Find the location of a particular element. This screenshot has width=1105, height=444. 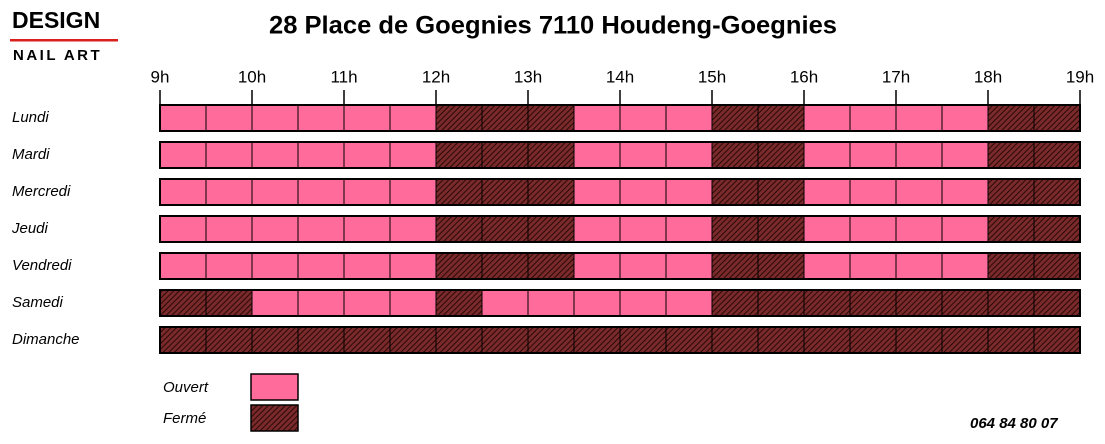

day-label: Mercredi is located at coordinates (41, 191).